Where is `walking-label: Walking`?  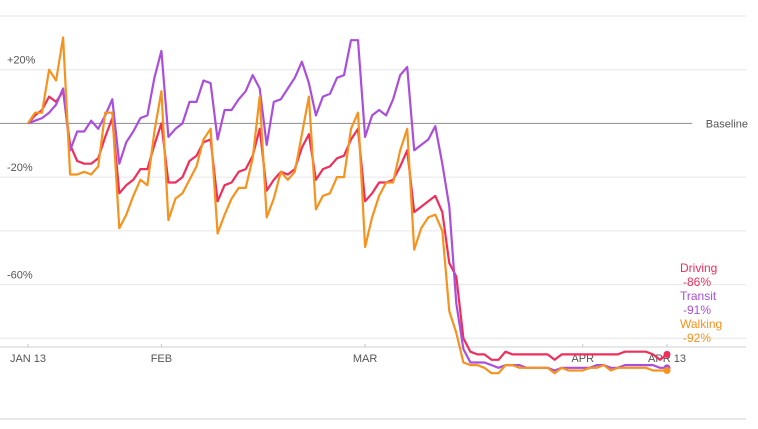 walking-label: Walking is located at coordinates (701, 324).